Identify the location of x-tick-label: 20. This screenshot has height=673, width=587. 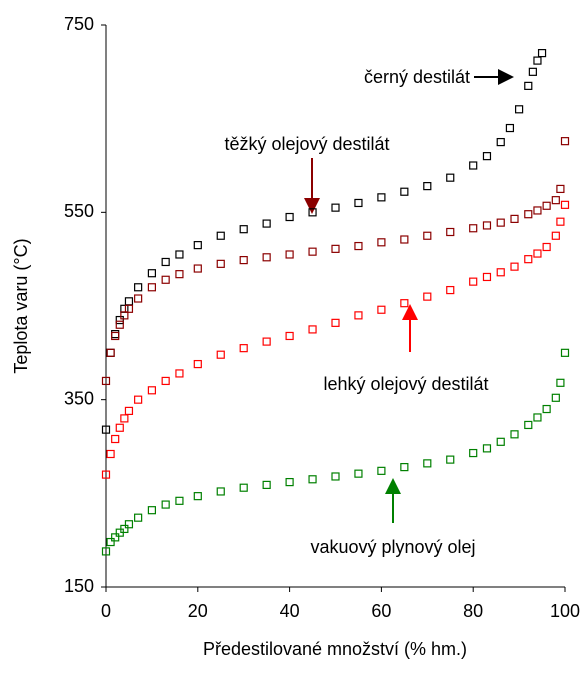
(198, 611).